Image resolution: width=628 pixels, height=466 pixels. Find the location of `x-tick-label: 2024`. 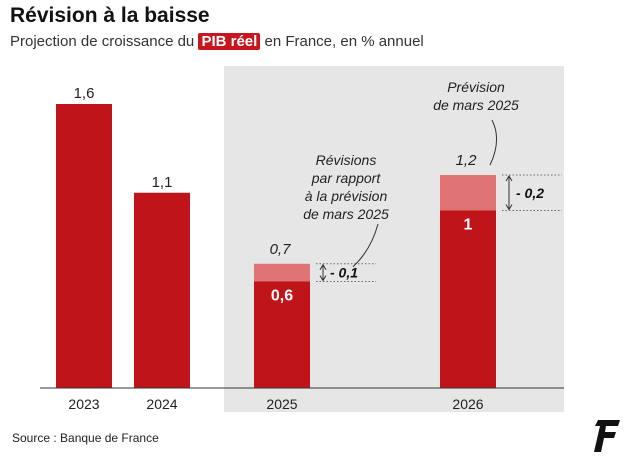

x-tick-label: 2024 is located at coordinates (161, 404).